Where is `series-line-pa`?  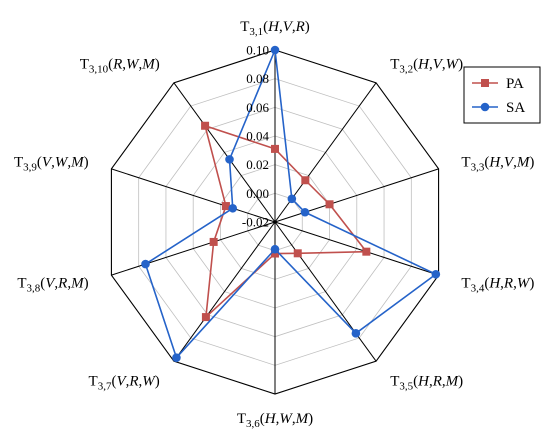
series-line-pa is located at coordinates (286, 221).